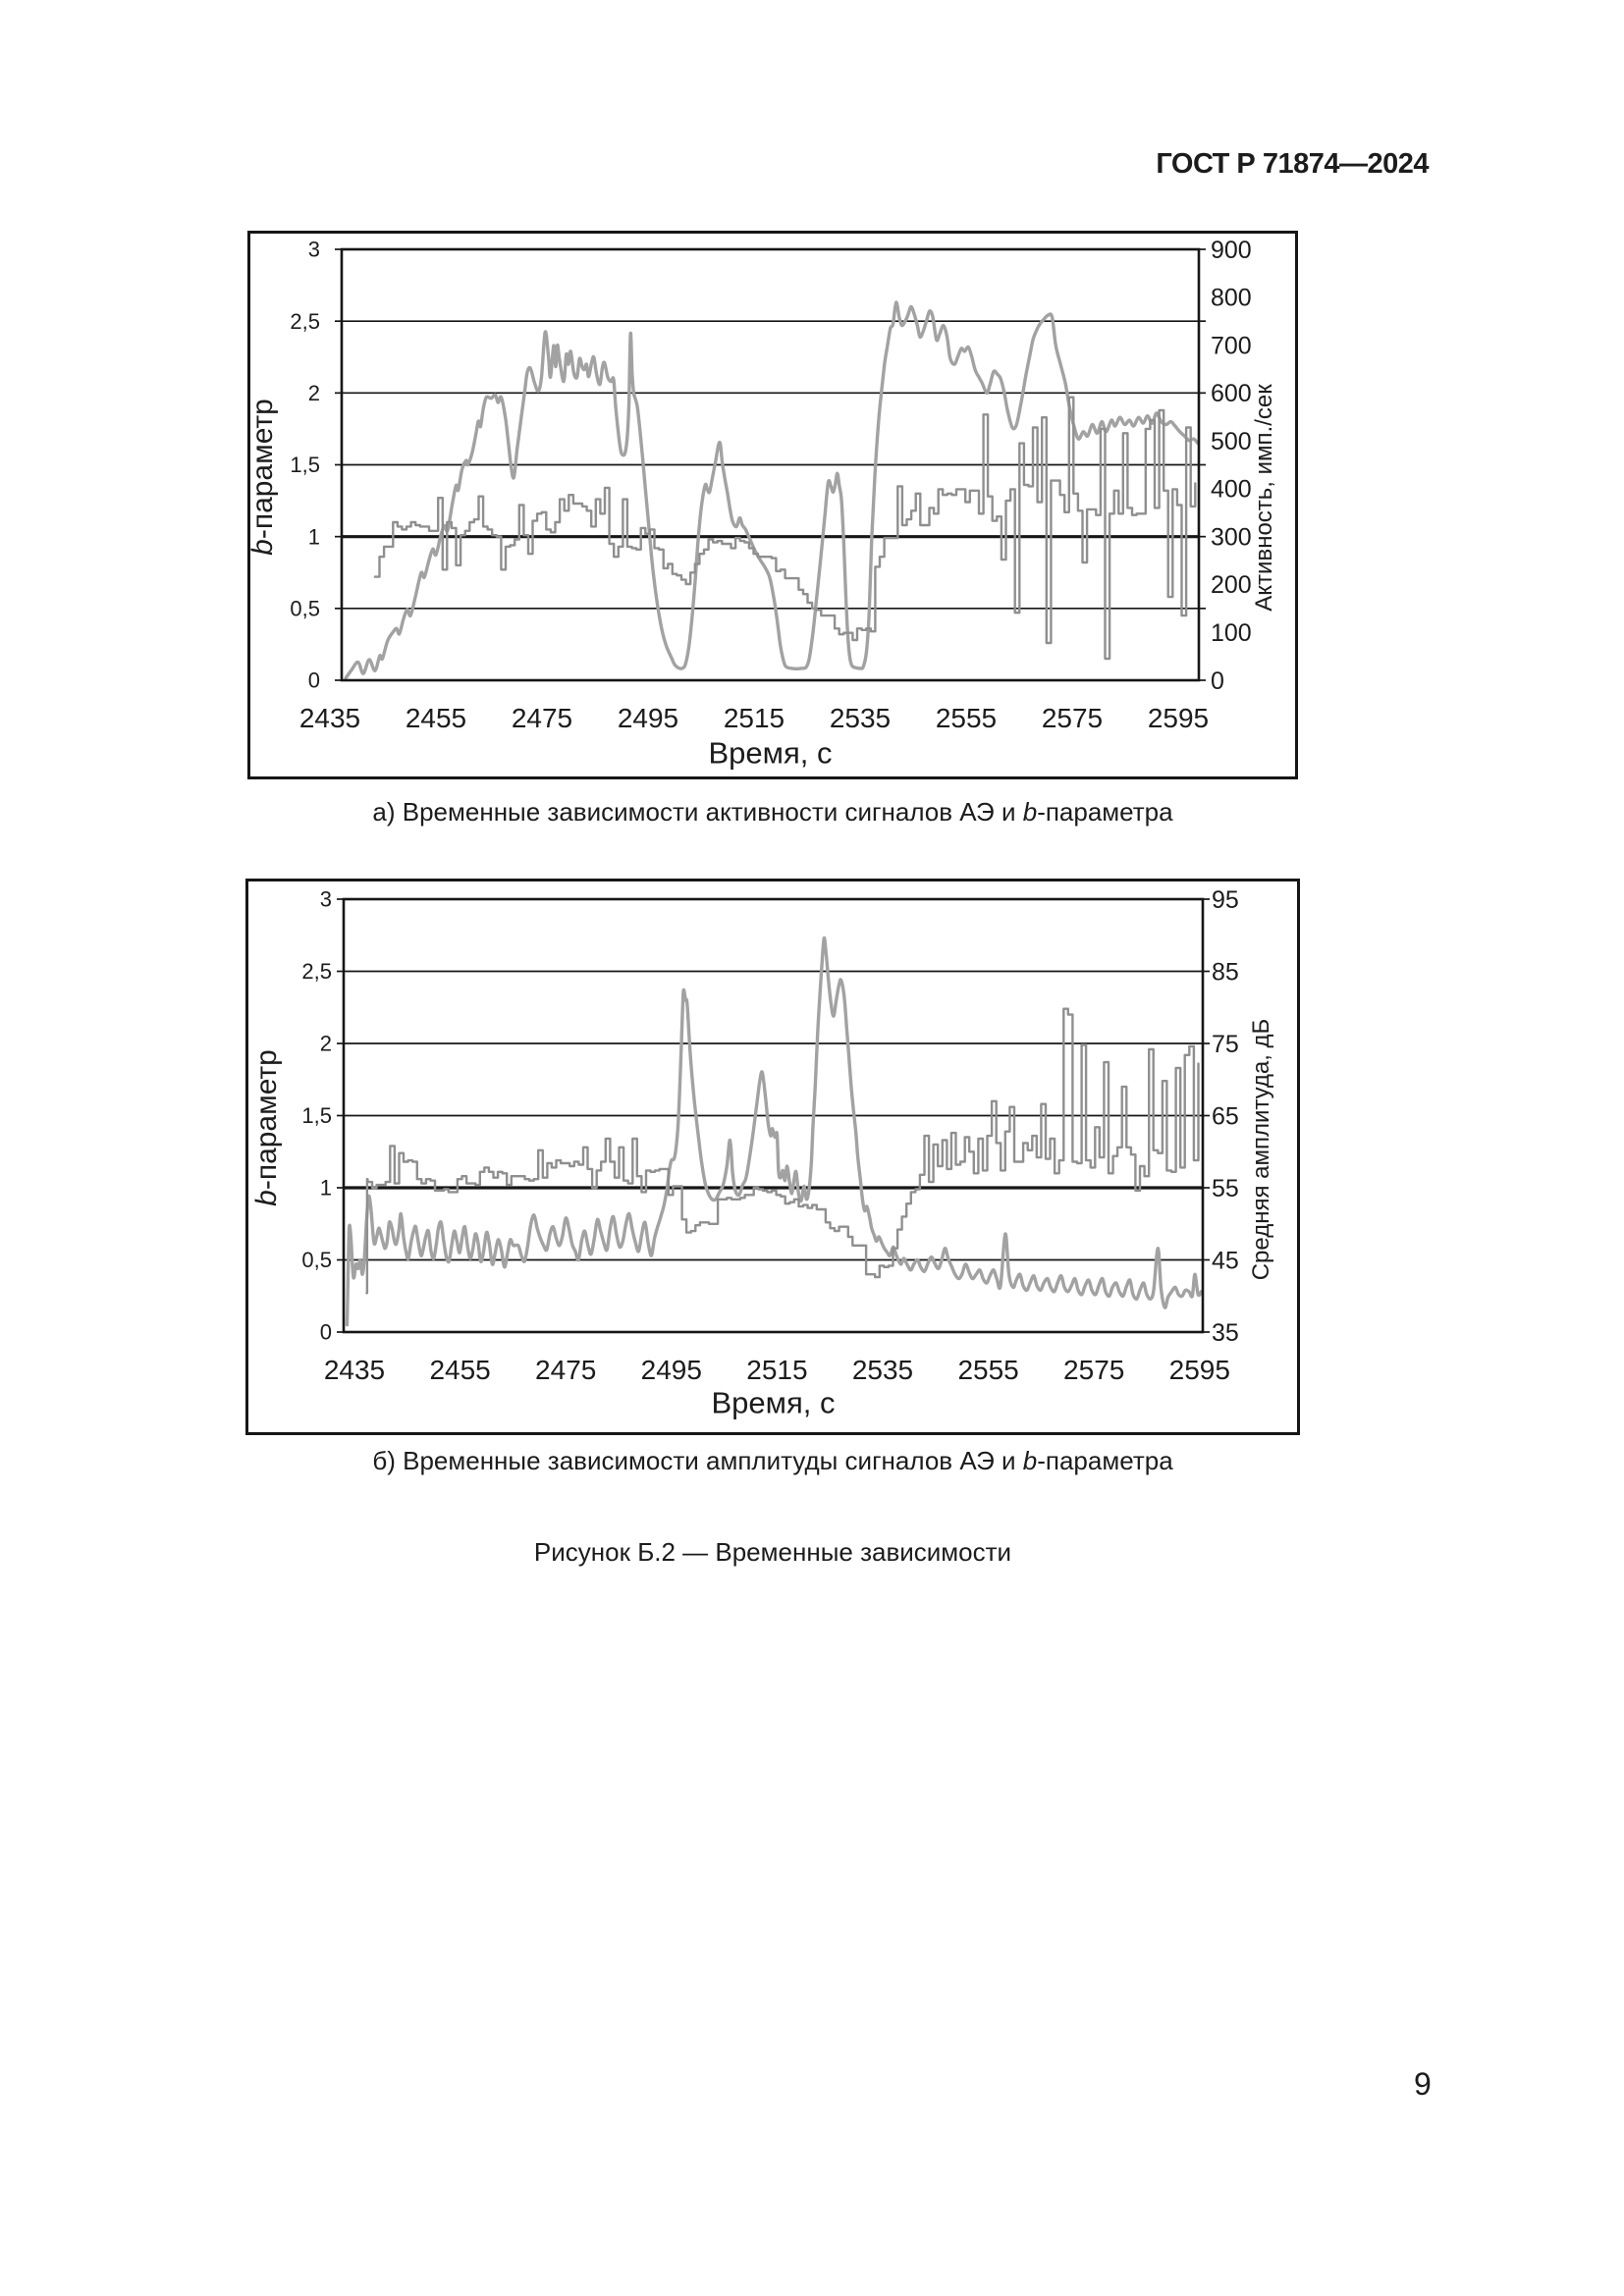 The width and height of the screenshot is (1624, 2296). I want to click on right-tick-label: 65, so click(1225, 1116).